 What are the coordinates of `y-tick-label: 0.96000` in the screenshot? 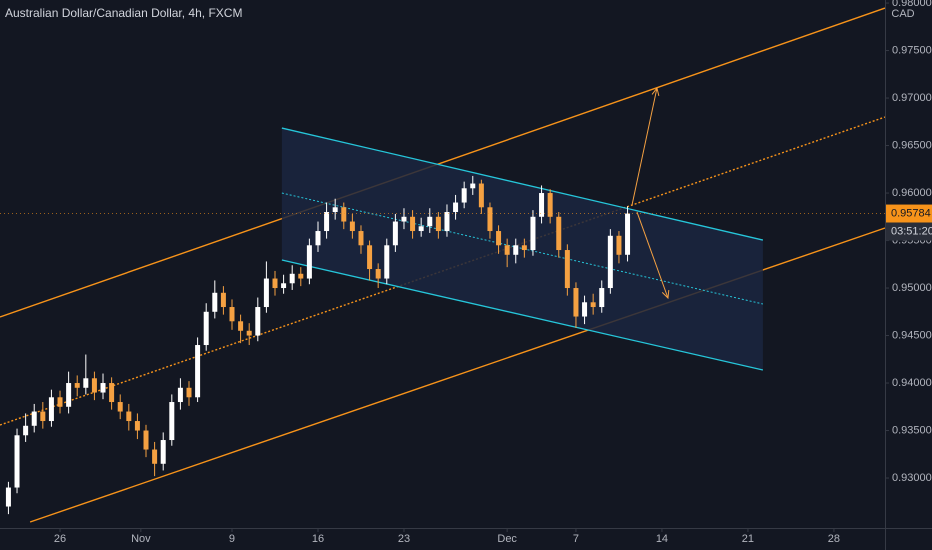 It's located at (912, 193).